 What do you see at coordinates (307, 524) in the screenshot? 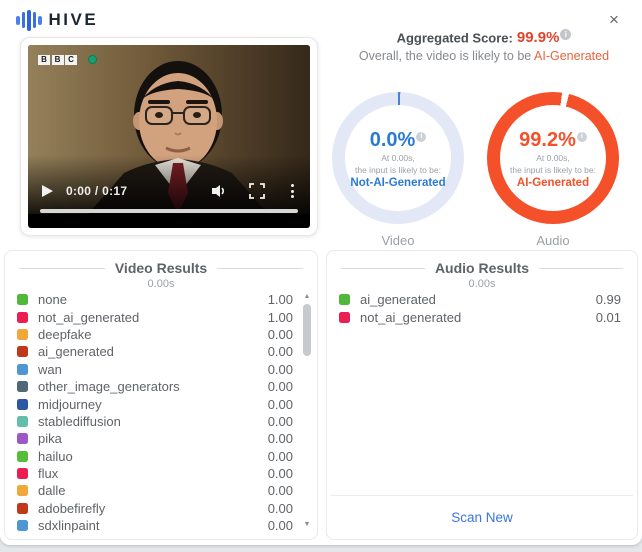
I see `scroll-down-icon: ▼` at bounding box center [307, 524].